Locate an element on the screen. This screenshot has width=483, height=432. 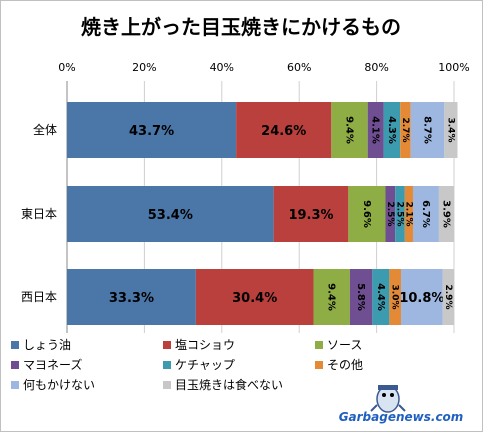
legend-label: 塩コショウ is located at coordinates (205, 344).